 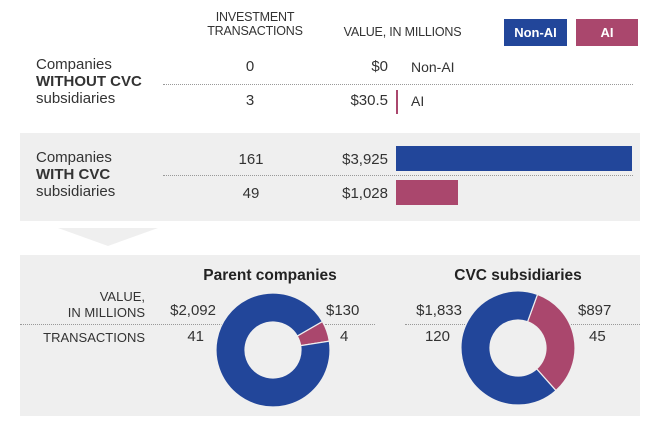 What do you see at coordinates (369, 100) in the screenshot?
I see `value-amount: $30.5` at bounding box center [369, 100].